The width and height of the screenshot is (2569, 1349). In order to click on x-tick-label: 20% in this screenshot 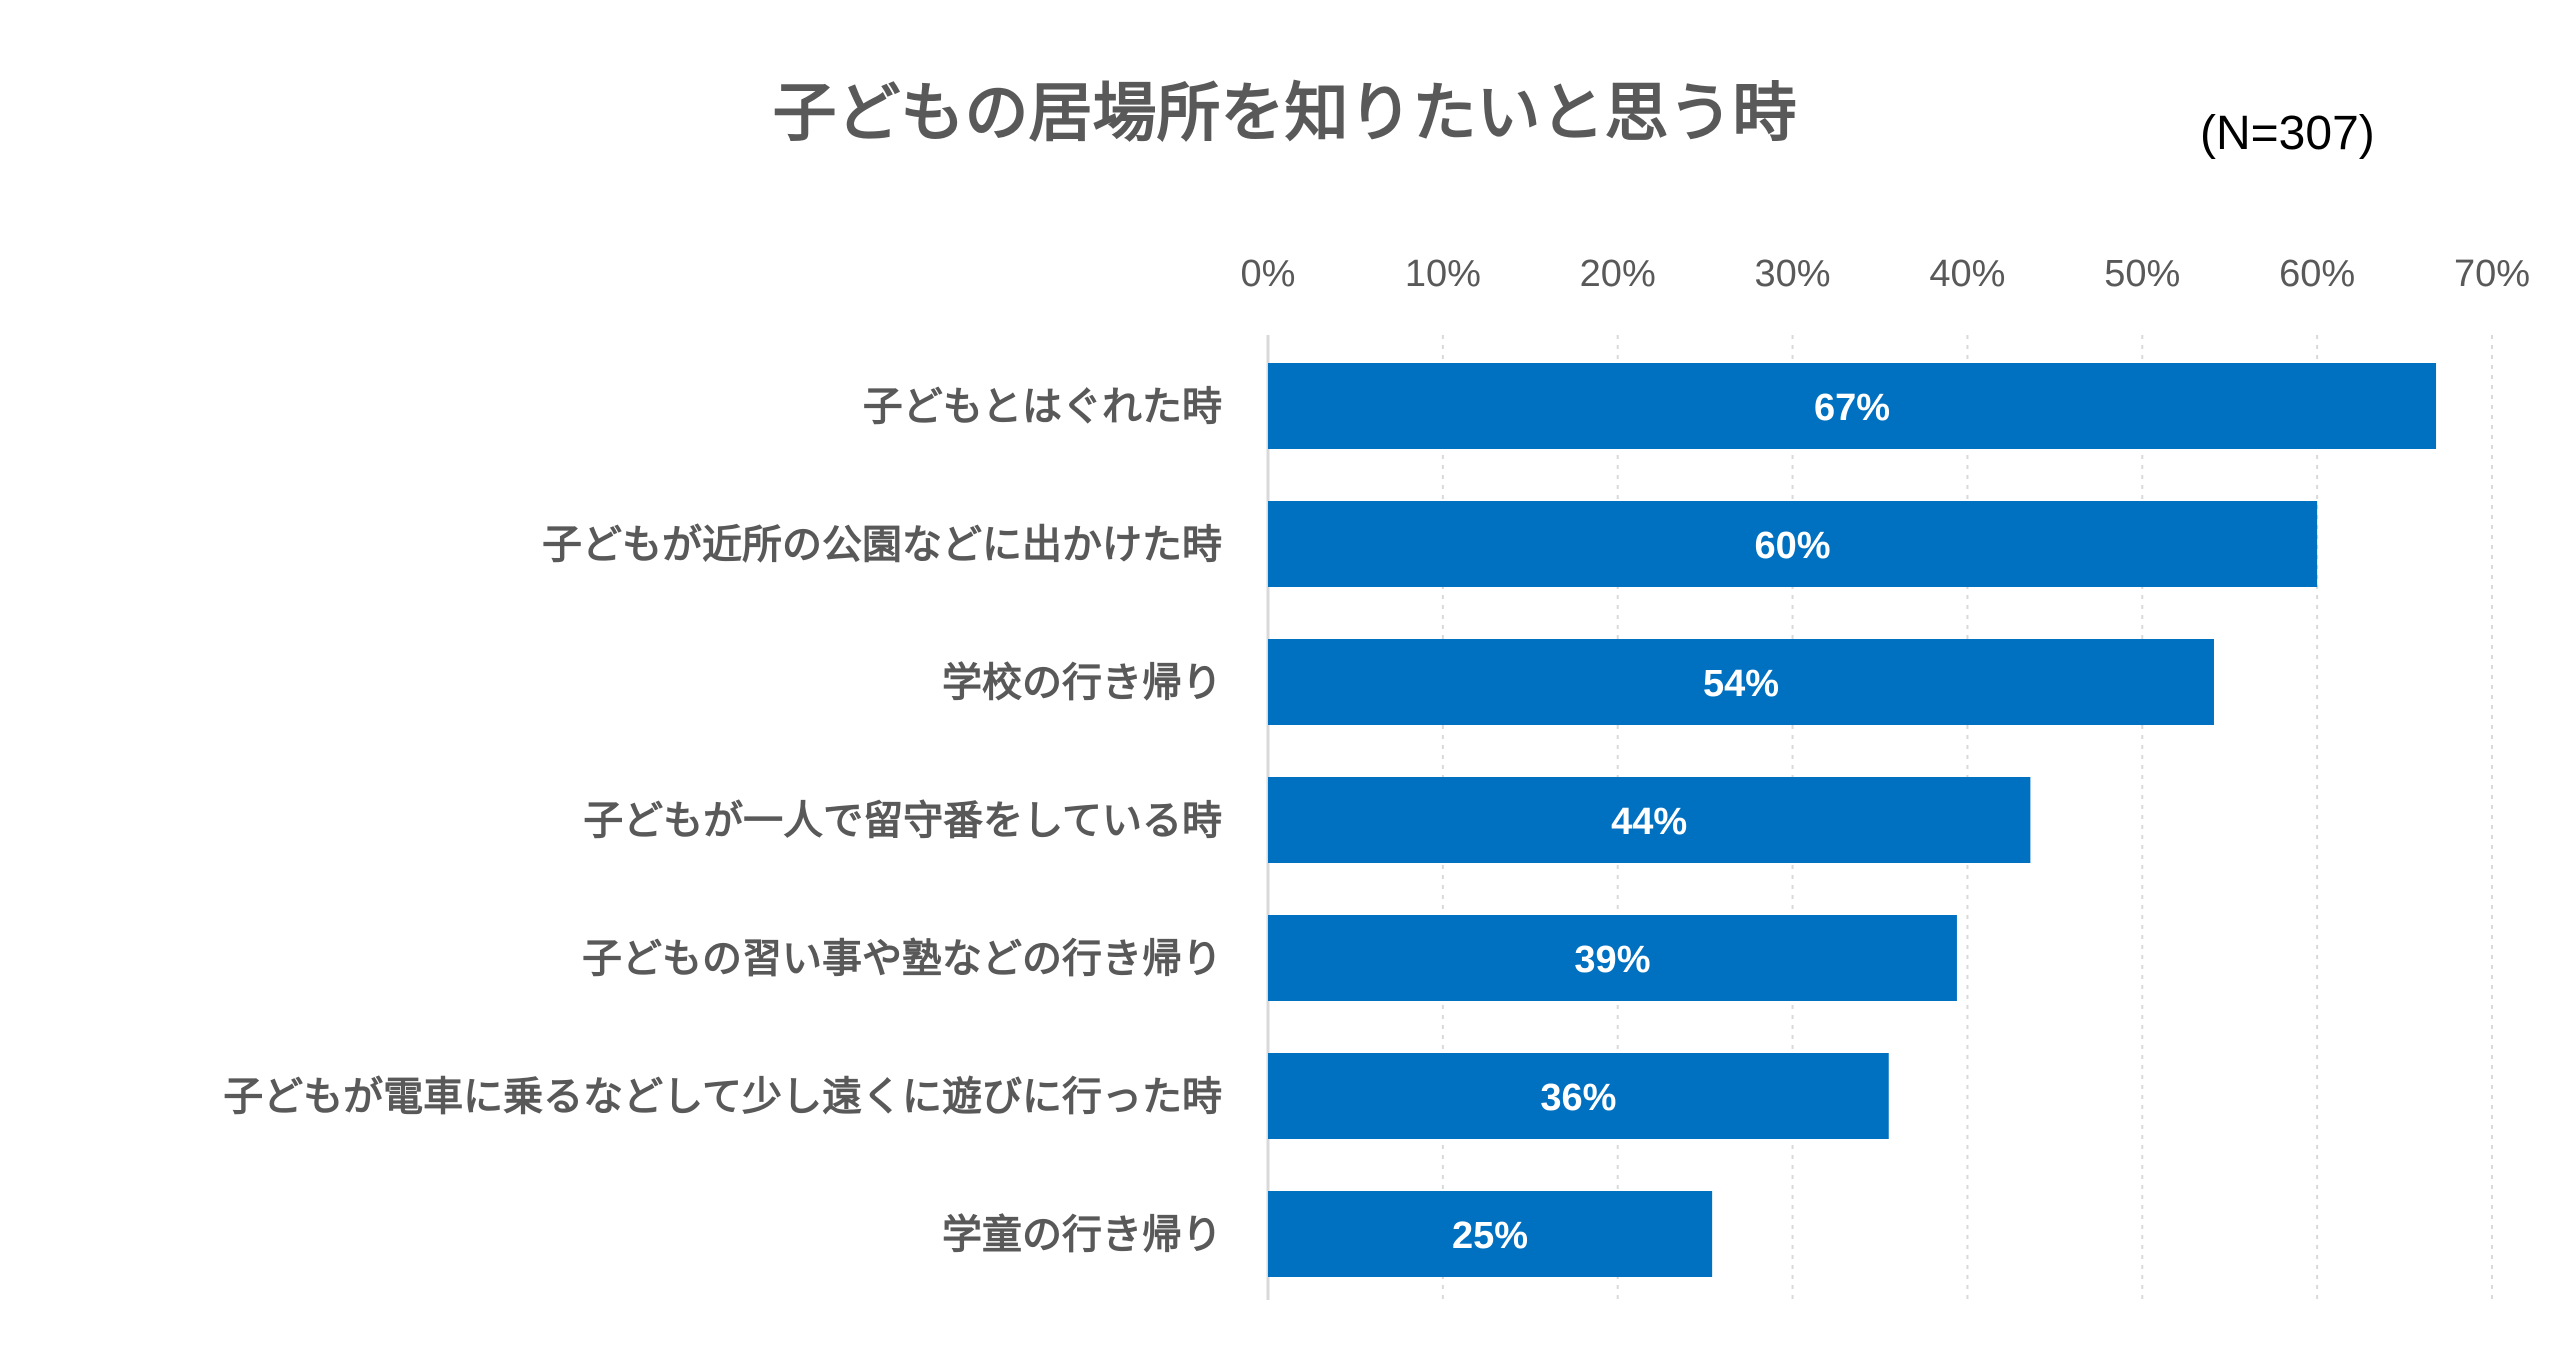, I will do `click(1618, 274)`.